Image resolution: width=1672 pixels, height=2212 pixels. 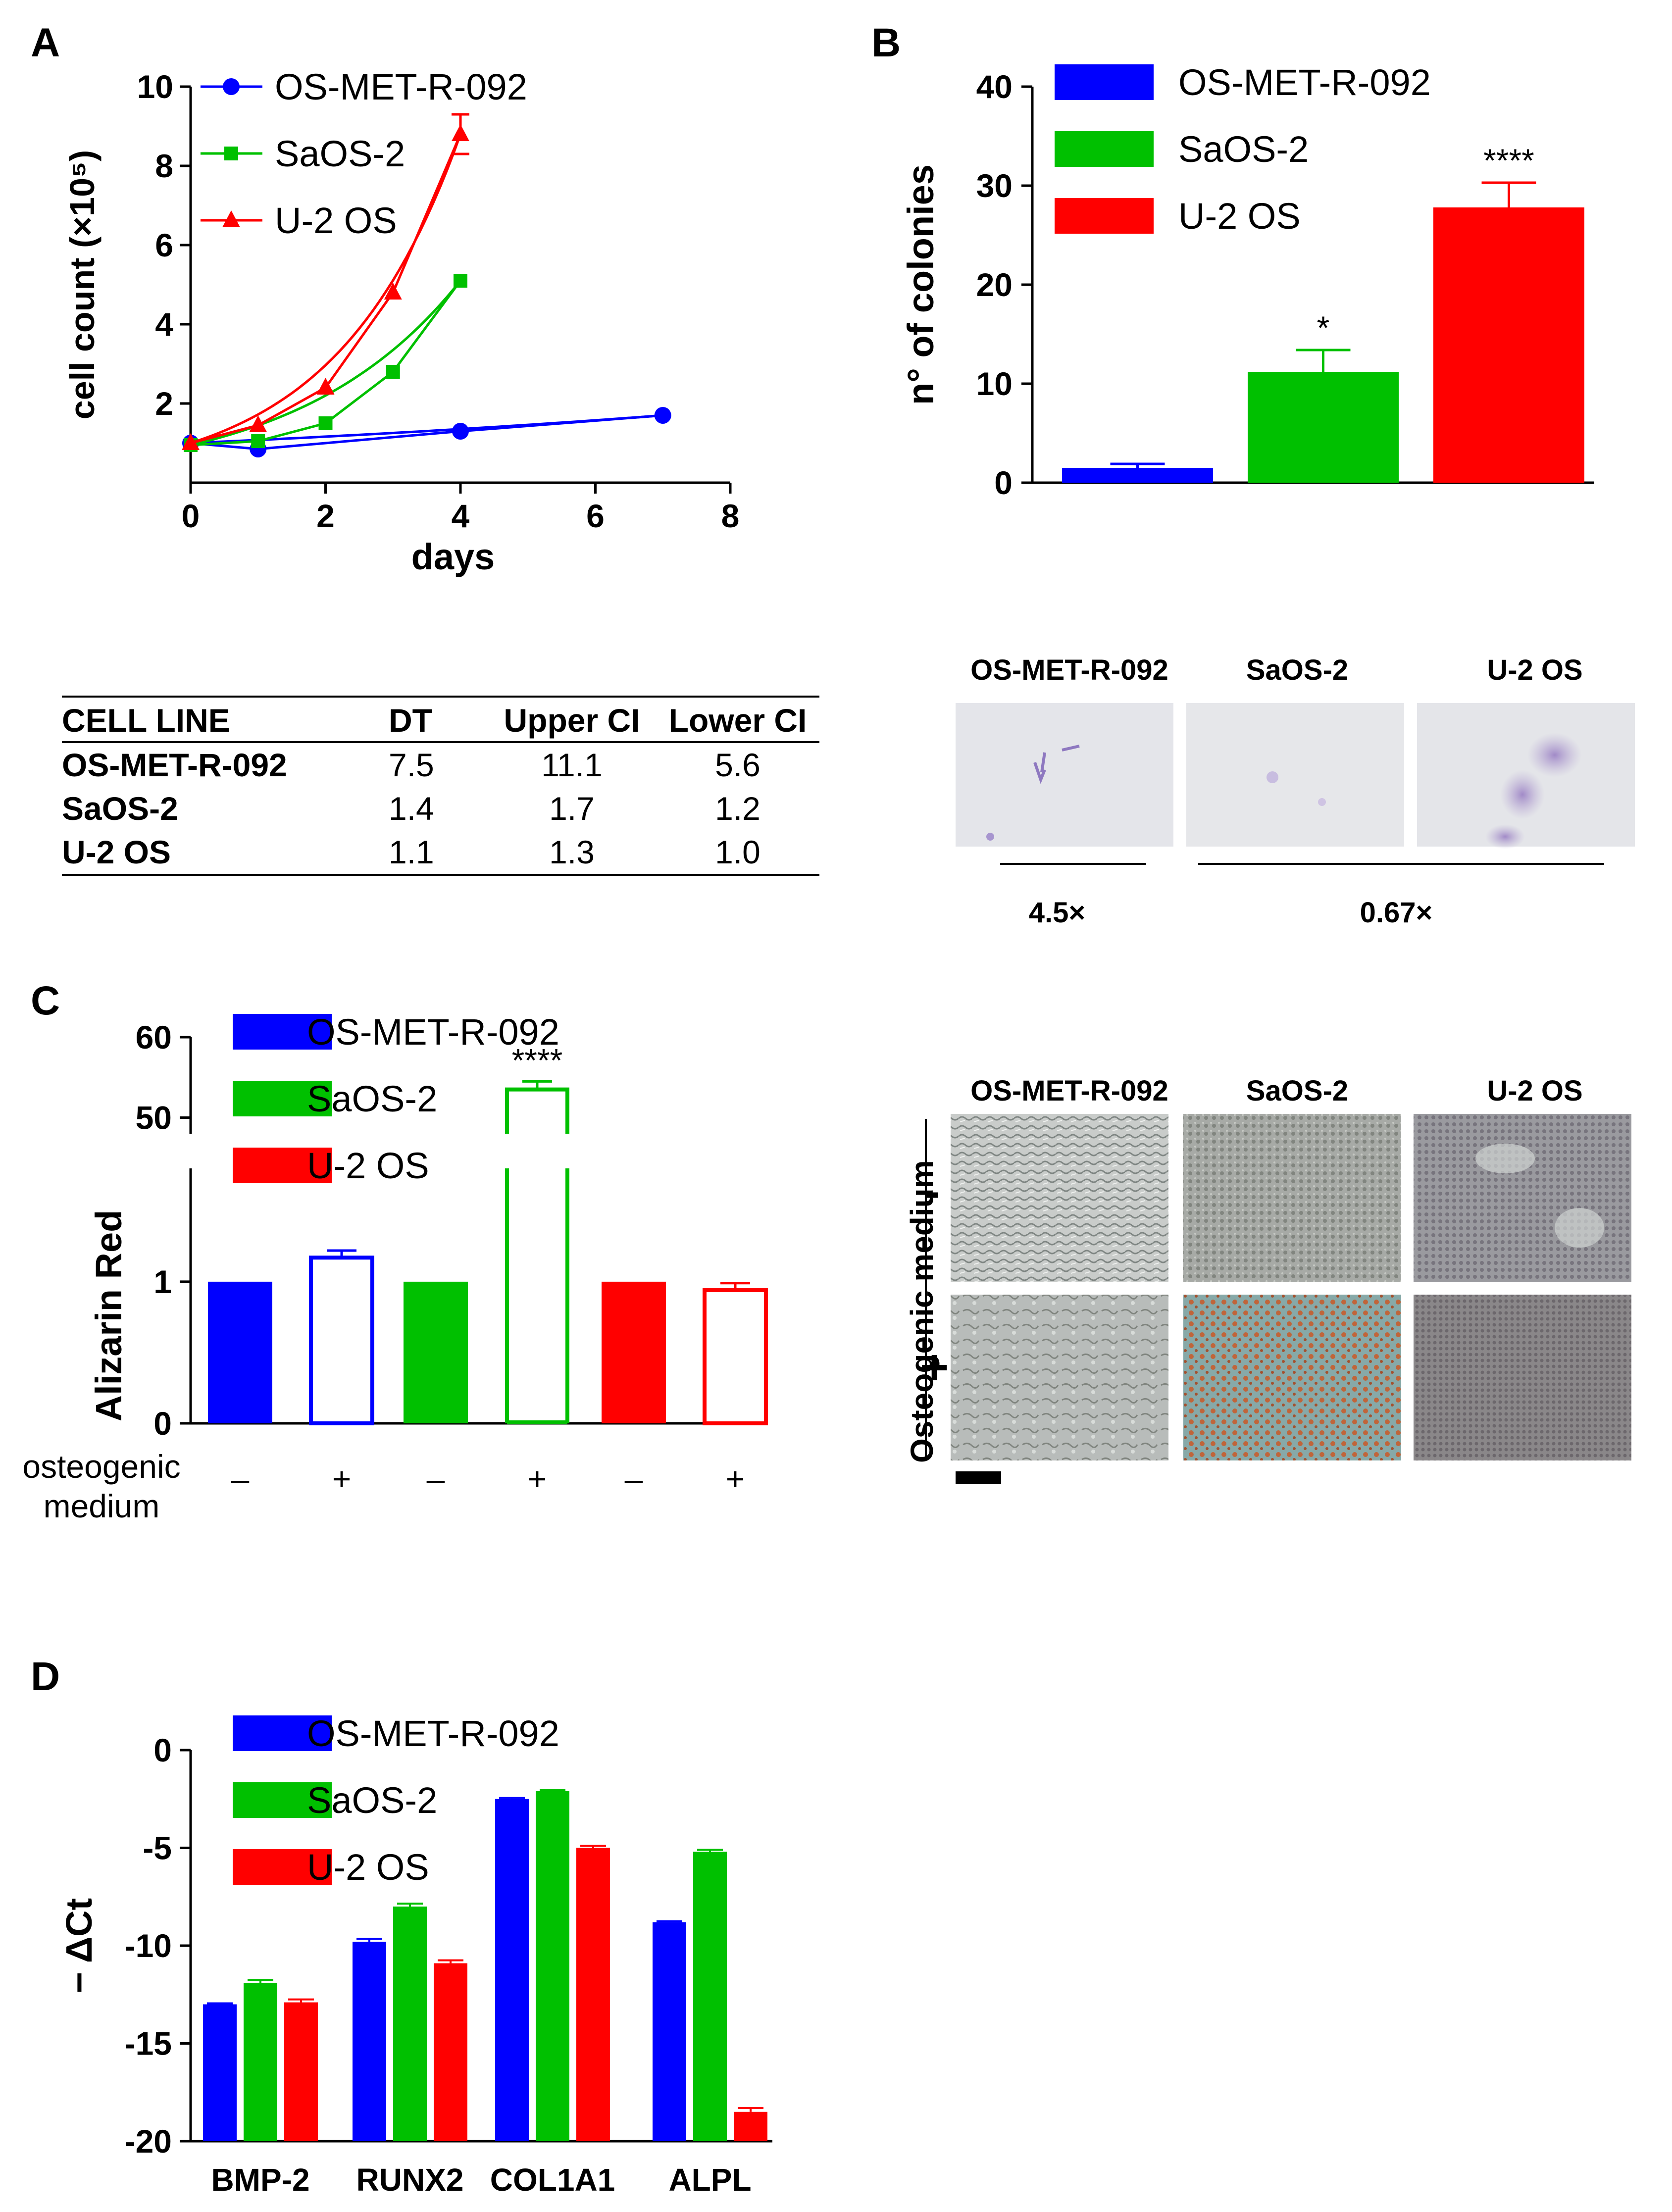 What do you see at coordinates (162, 1281) in the screenshot?
I see `y-tick-label: 1` at bounding box center [162, 1281].